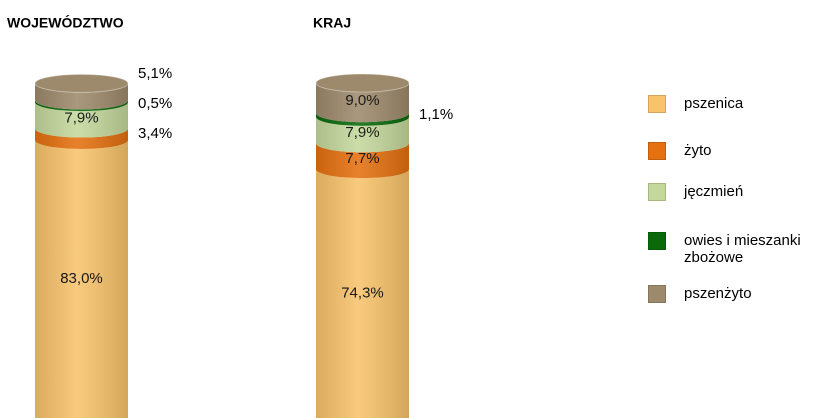 The height and width of the screenshot is (418, 833). I want to click on legend-item: owies i mieszanki zbożowe, so click(728, 249).